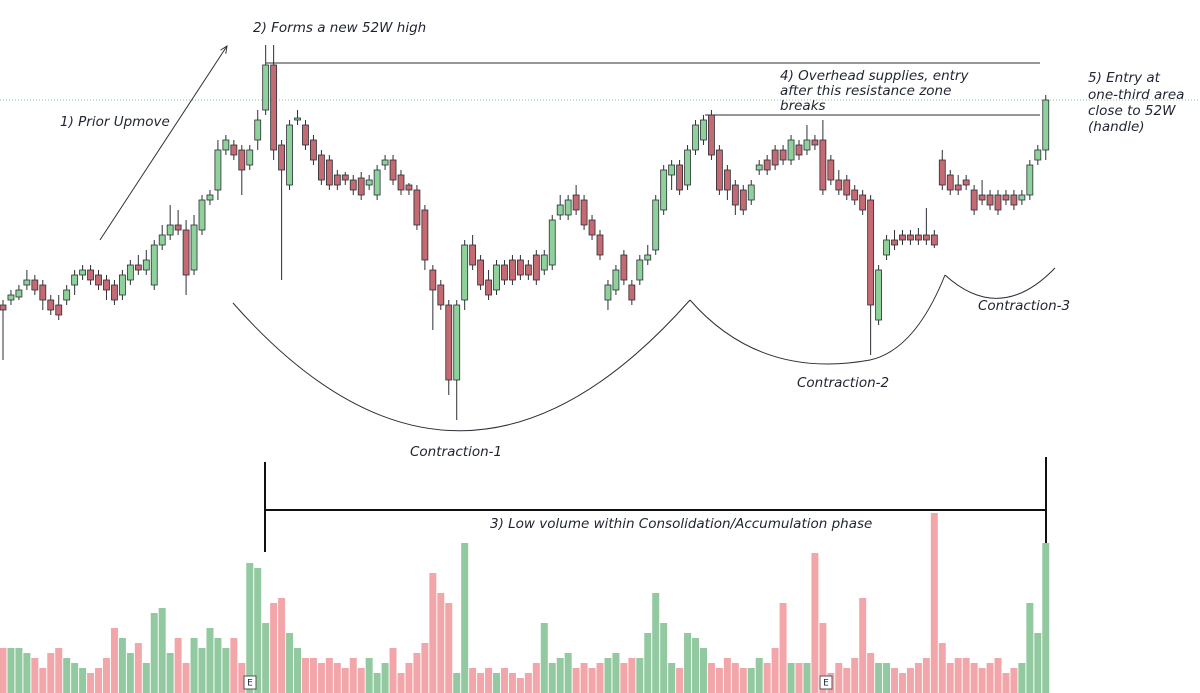  What do you see at coordinates (456, 452) in the screenshot?
I see `annotation: Contraction-1` at bounding box center [456, 452].